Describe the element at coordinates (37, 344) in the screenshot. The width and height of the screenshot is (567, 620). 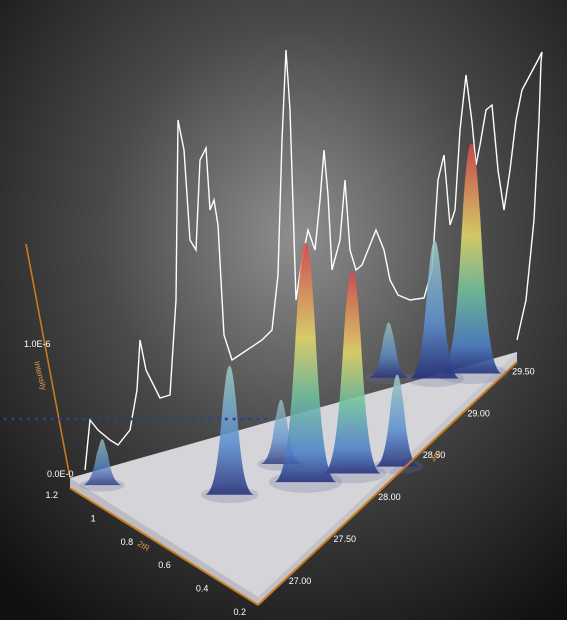
I see `y-tick-label: 1.0E-6` at that location.